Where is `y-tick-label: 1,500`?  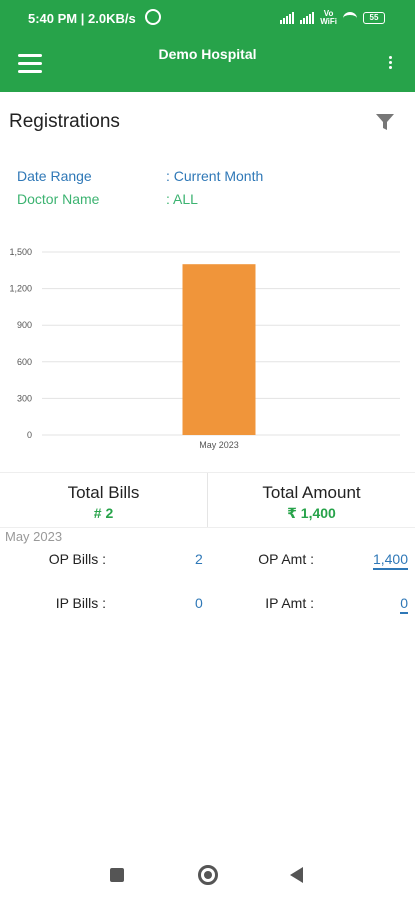 y-tick-label: 1,500 is located at coordinates (20, 252).